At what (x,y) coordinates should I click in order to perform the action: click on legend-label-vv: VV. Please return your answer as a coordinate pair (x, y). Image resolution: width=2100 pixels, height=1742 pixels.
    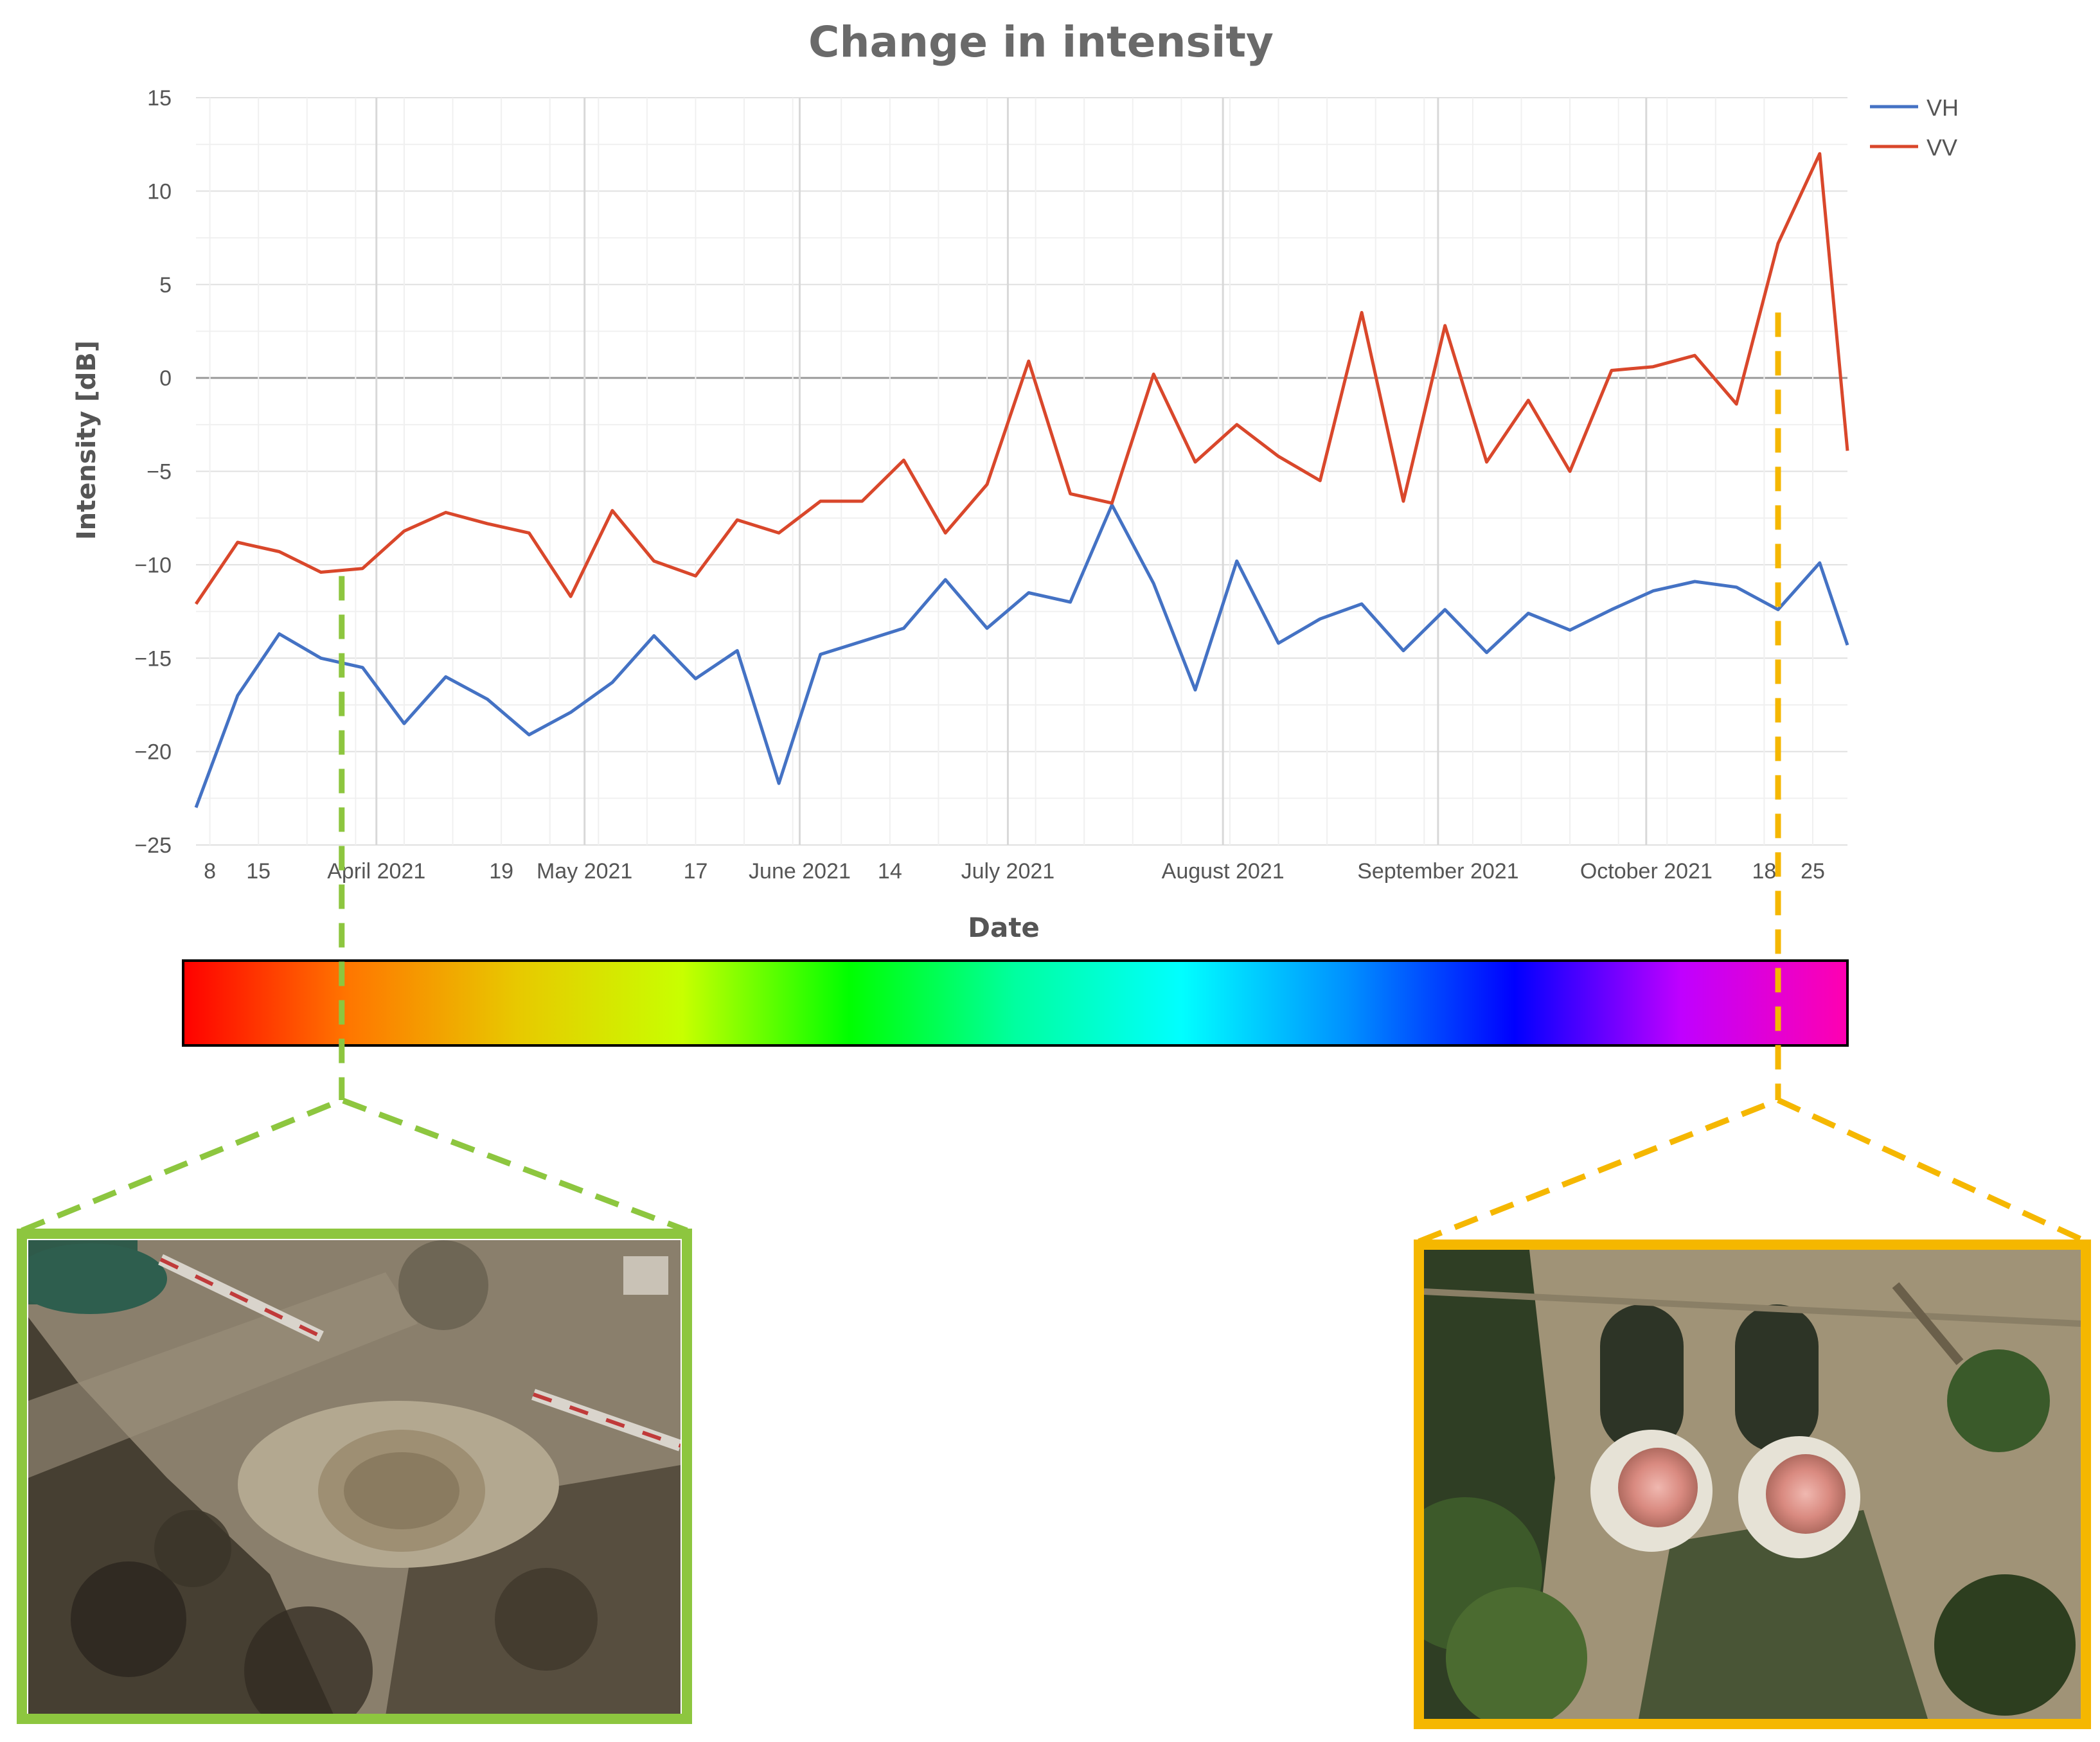
    Looking at the image, I should click on (1941, 147).